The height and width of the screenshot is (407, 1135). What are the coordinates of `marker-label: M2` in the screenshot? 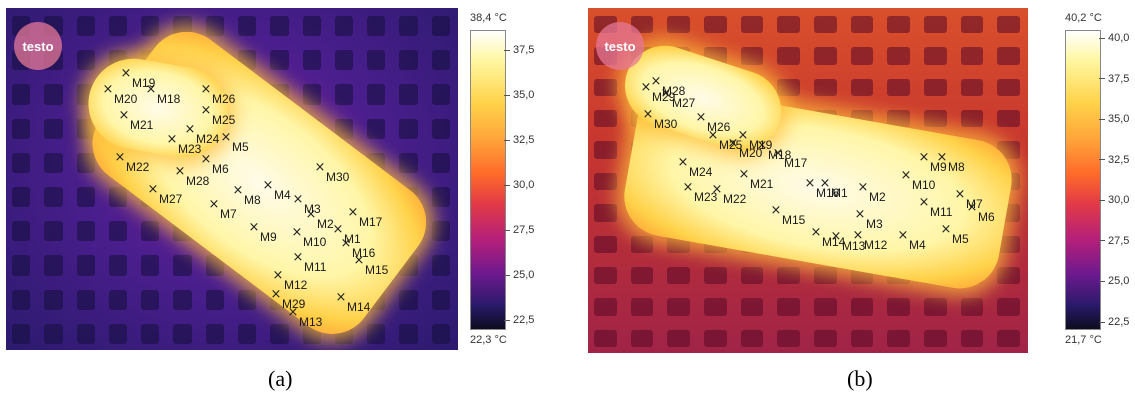 It's located at (877, 197).